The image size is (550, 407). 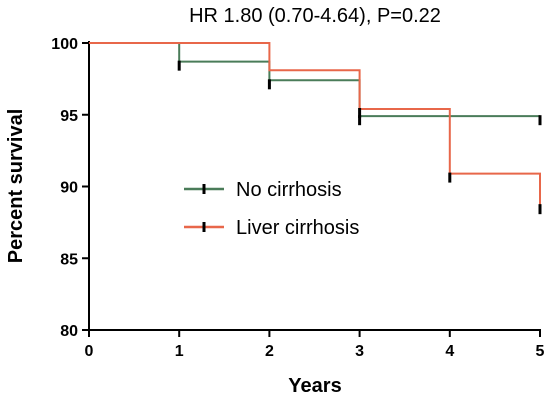 What do you see at coordinates (314, 386) in the screenshot?
I see `x-axis-label: Years` at bounding box center [314, 386].